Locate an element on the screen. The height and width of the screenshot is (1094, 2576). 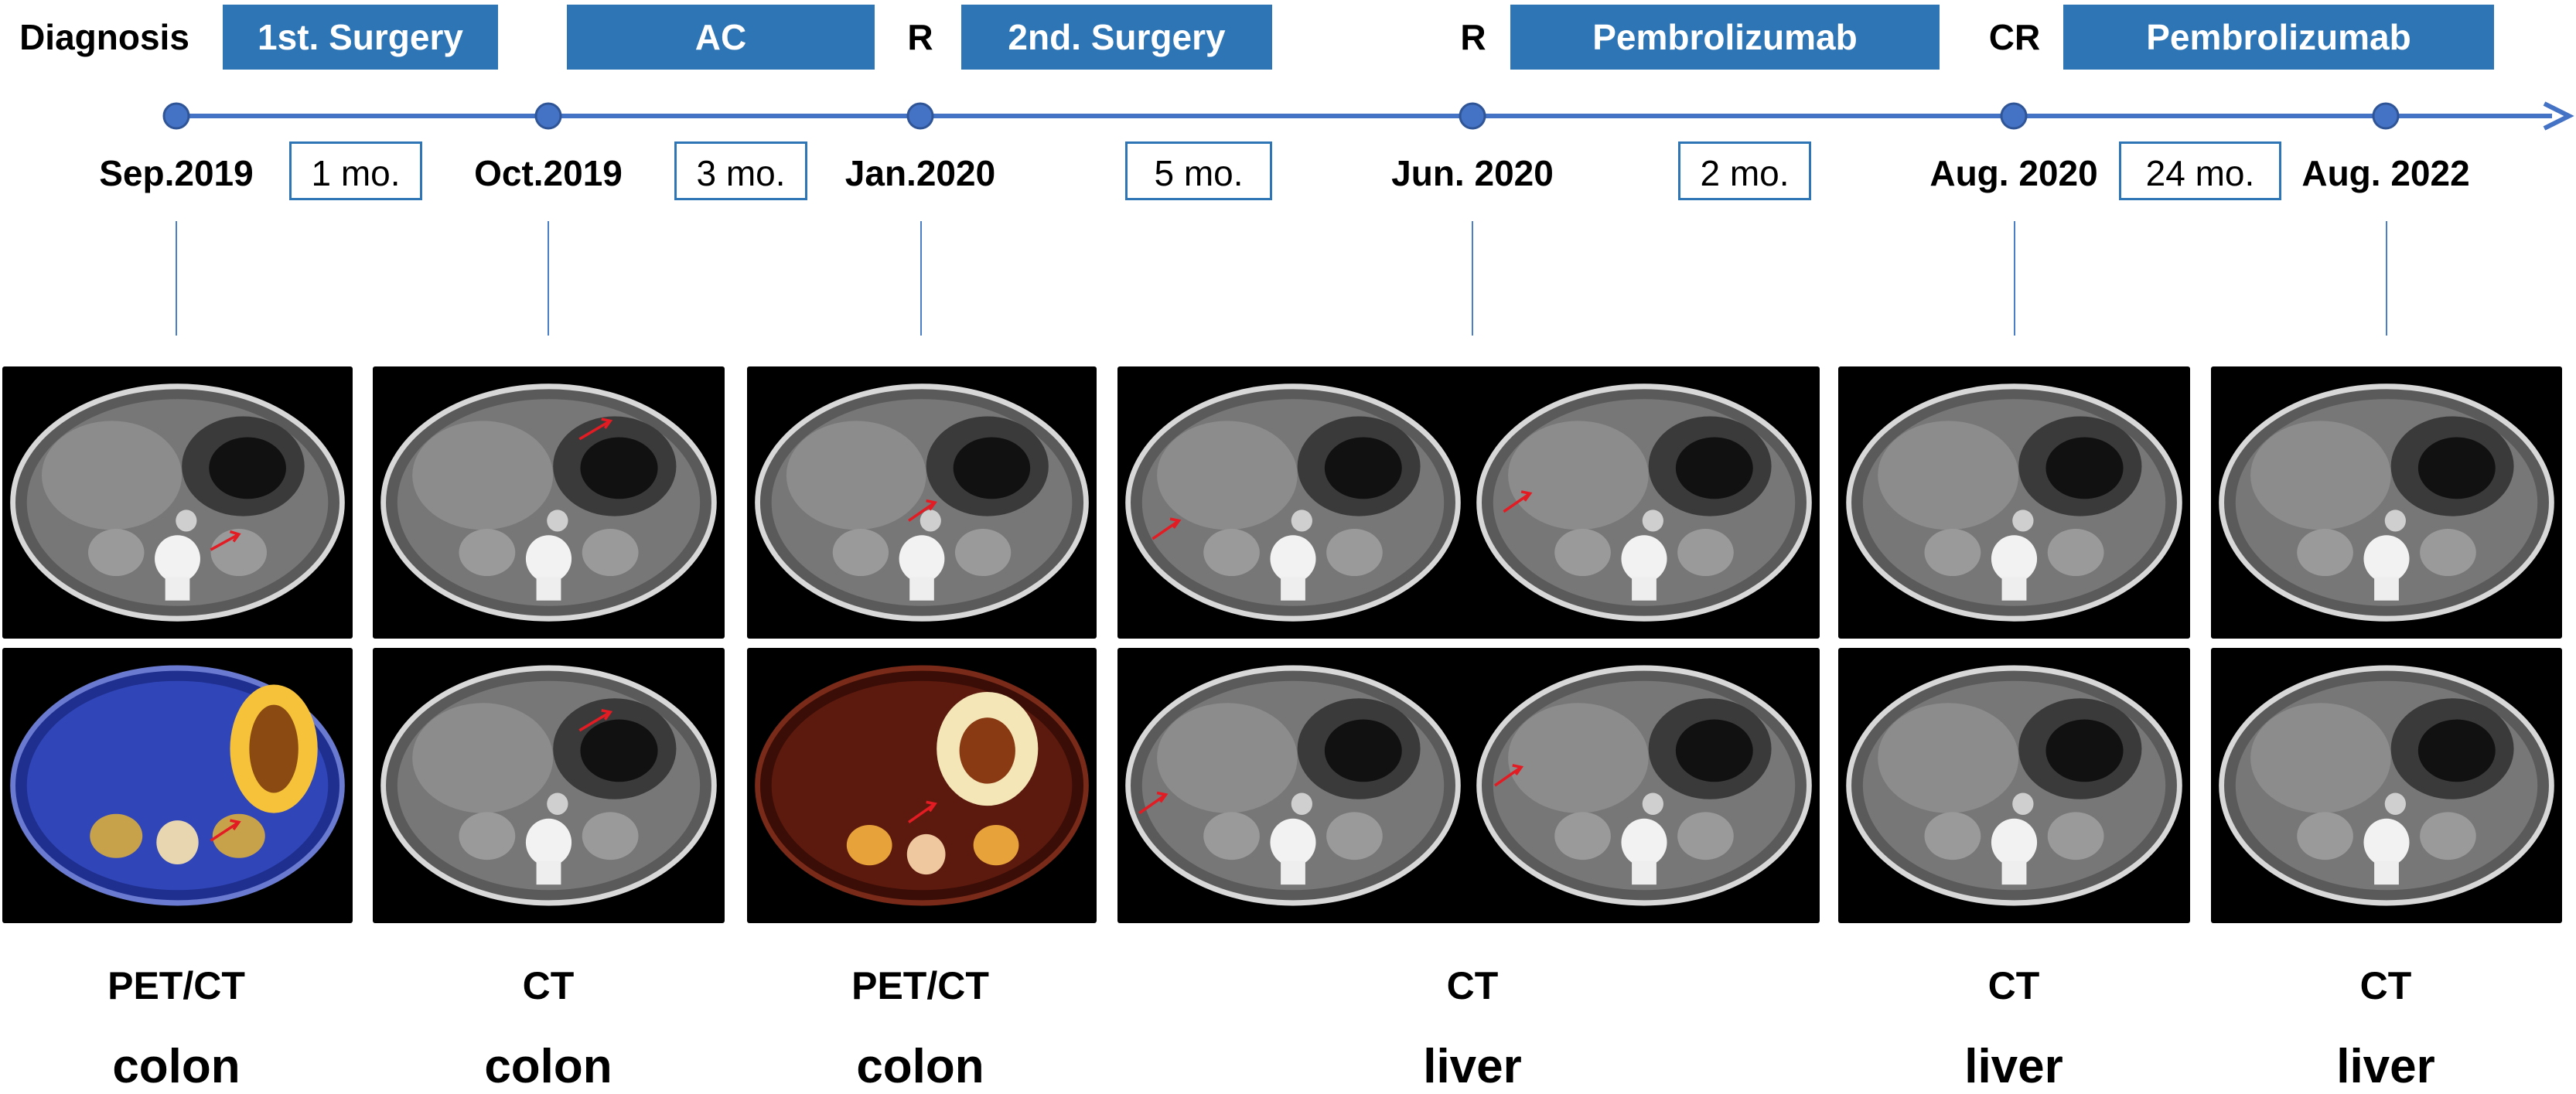
phase-pembrolizumab-1: Pembrolizumab is located at coordinates (1725, 37).